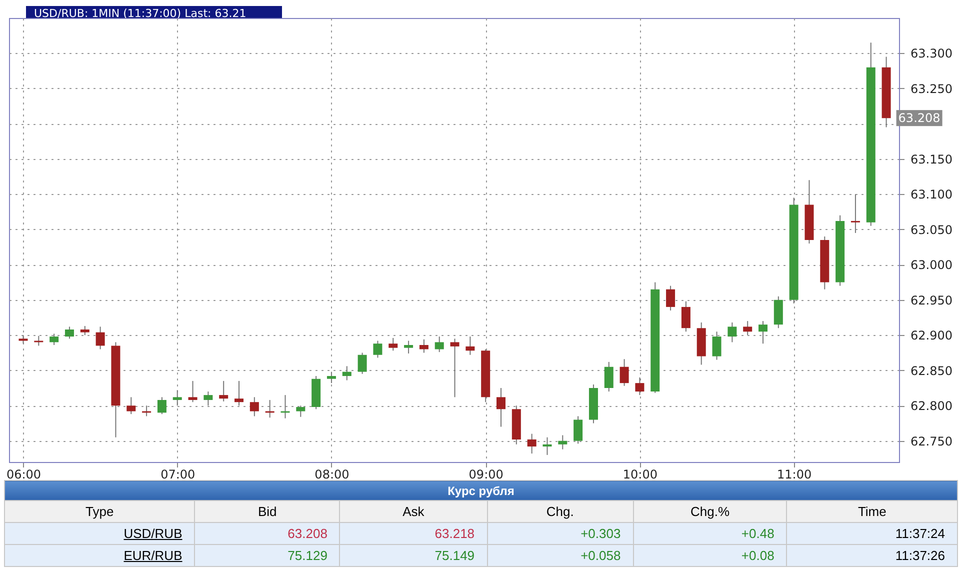 This screenshot has height=586, width=960. What do you see at coordinates (267, 533) in the screenshot?
I see `text: 63.208` at bounding box center [267, 533].